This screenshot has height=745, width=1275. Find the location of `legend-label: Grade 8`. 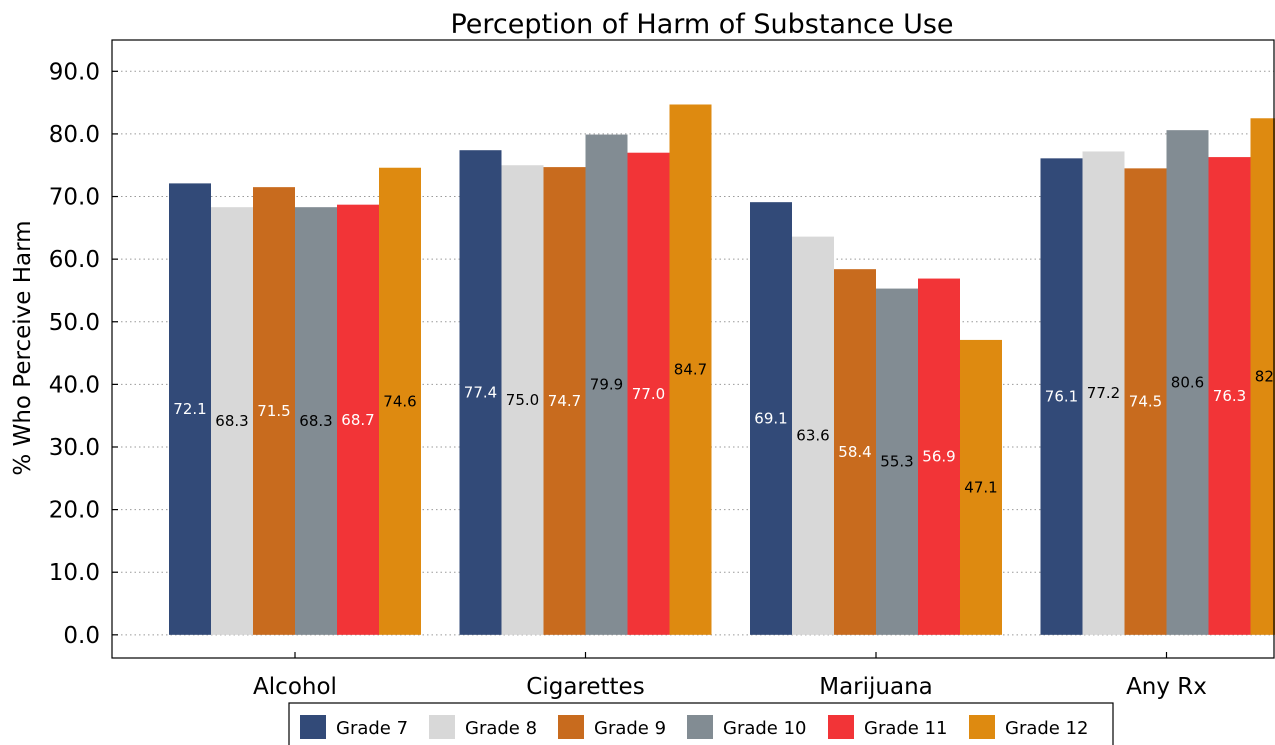

legend-label: Grade 8 is located at coordinates (501, 728).